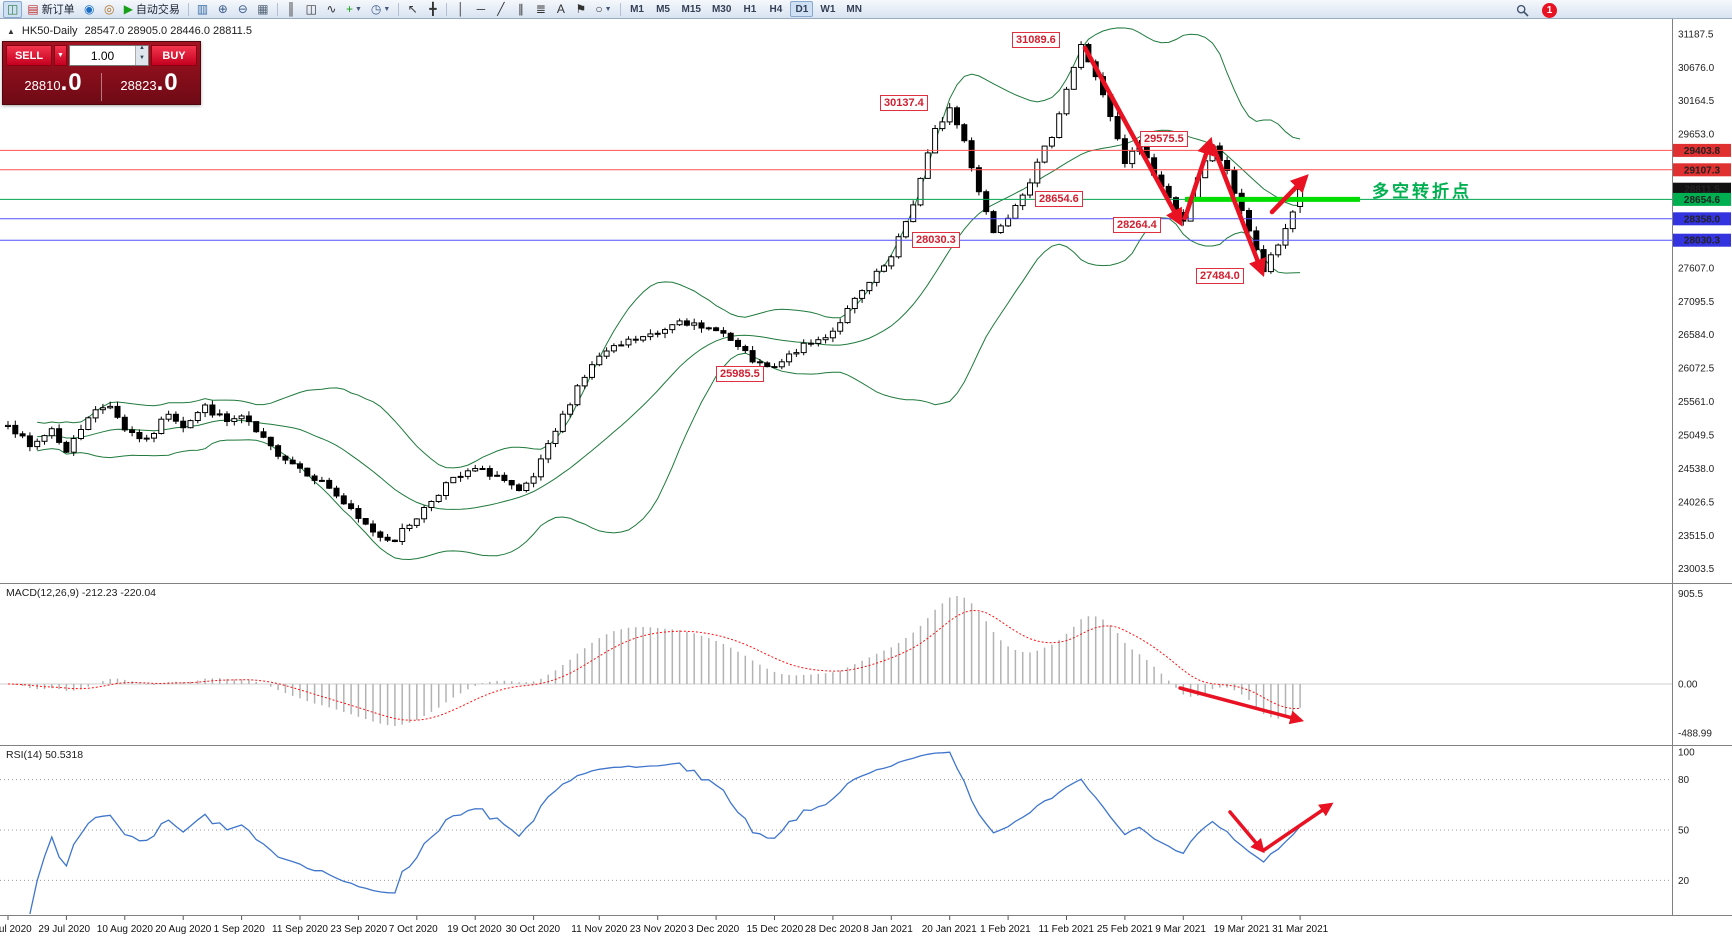 This screenshot has width=1732, height=943. I want to click on new-chart-button: ◫, so click(13, 9).